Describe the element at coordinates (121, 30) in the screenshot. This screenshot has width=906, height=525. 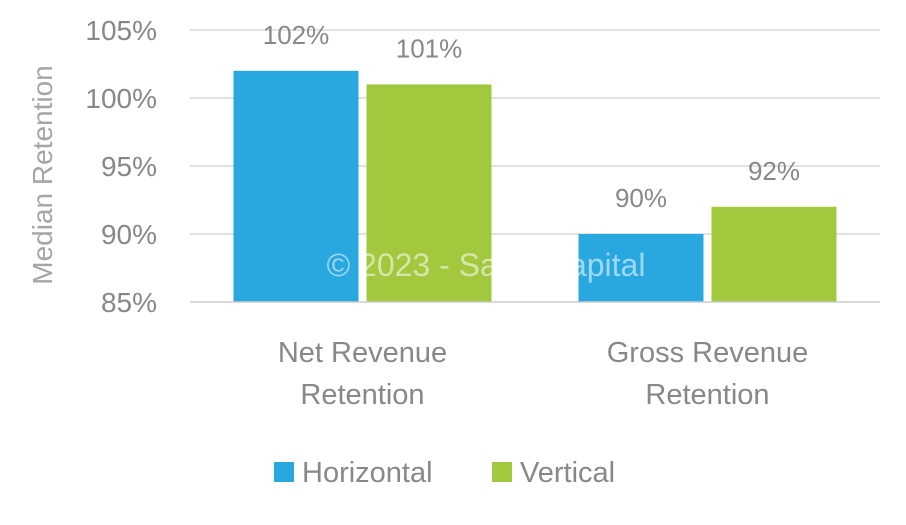
I see `y-tick-label: 105%` at that location.